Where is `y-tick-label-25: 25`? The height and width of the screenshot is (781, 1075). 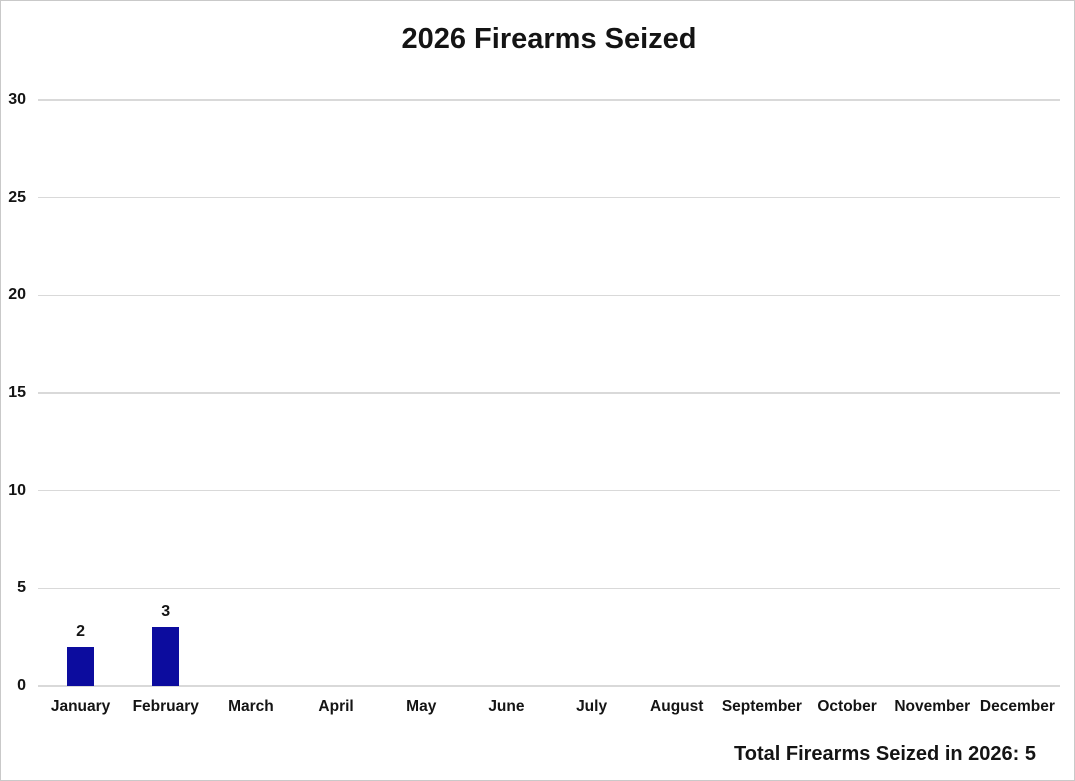 y-tick-label-25: 25 is located at coordinates (17, 197).